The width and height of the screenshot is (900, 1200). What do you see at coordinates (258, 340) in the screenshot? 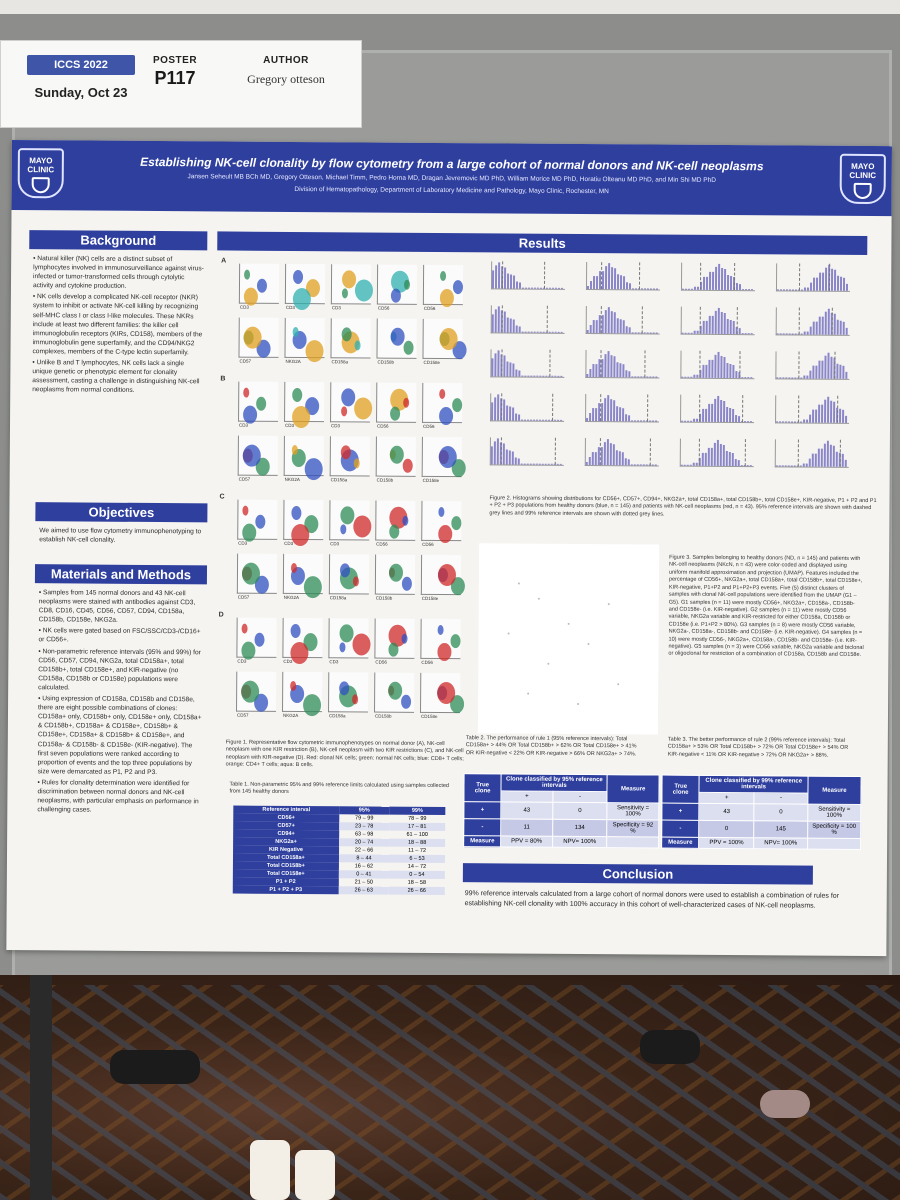
I see `dot-plot: CD57` at bounding box center [258, 340].